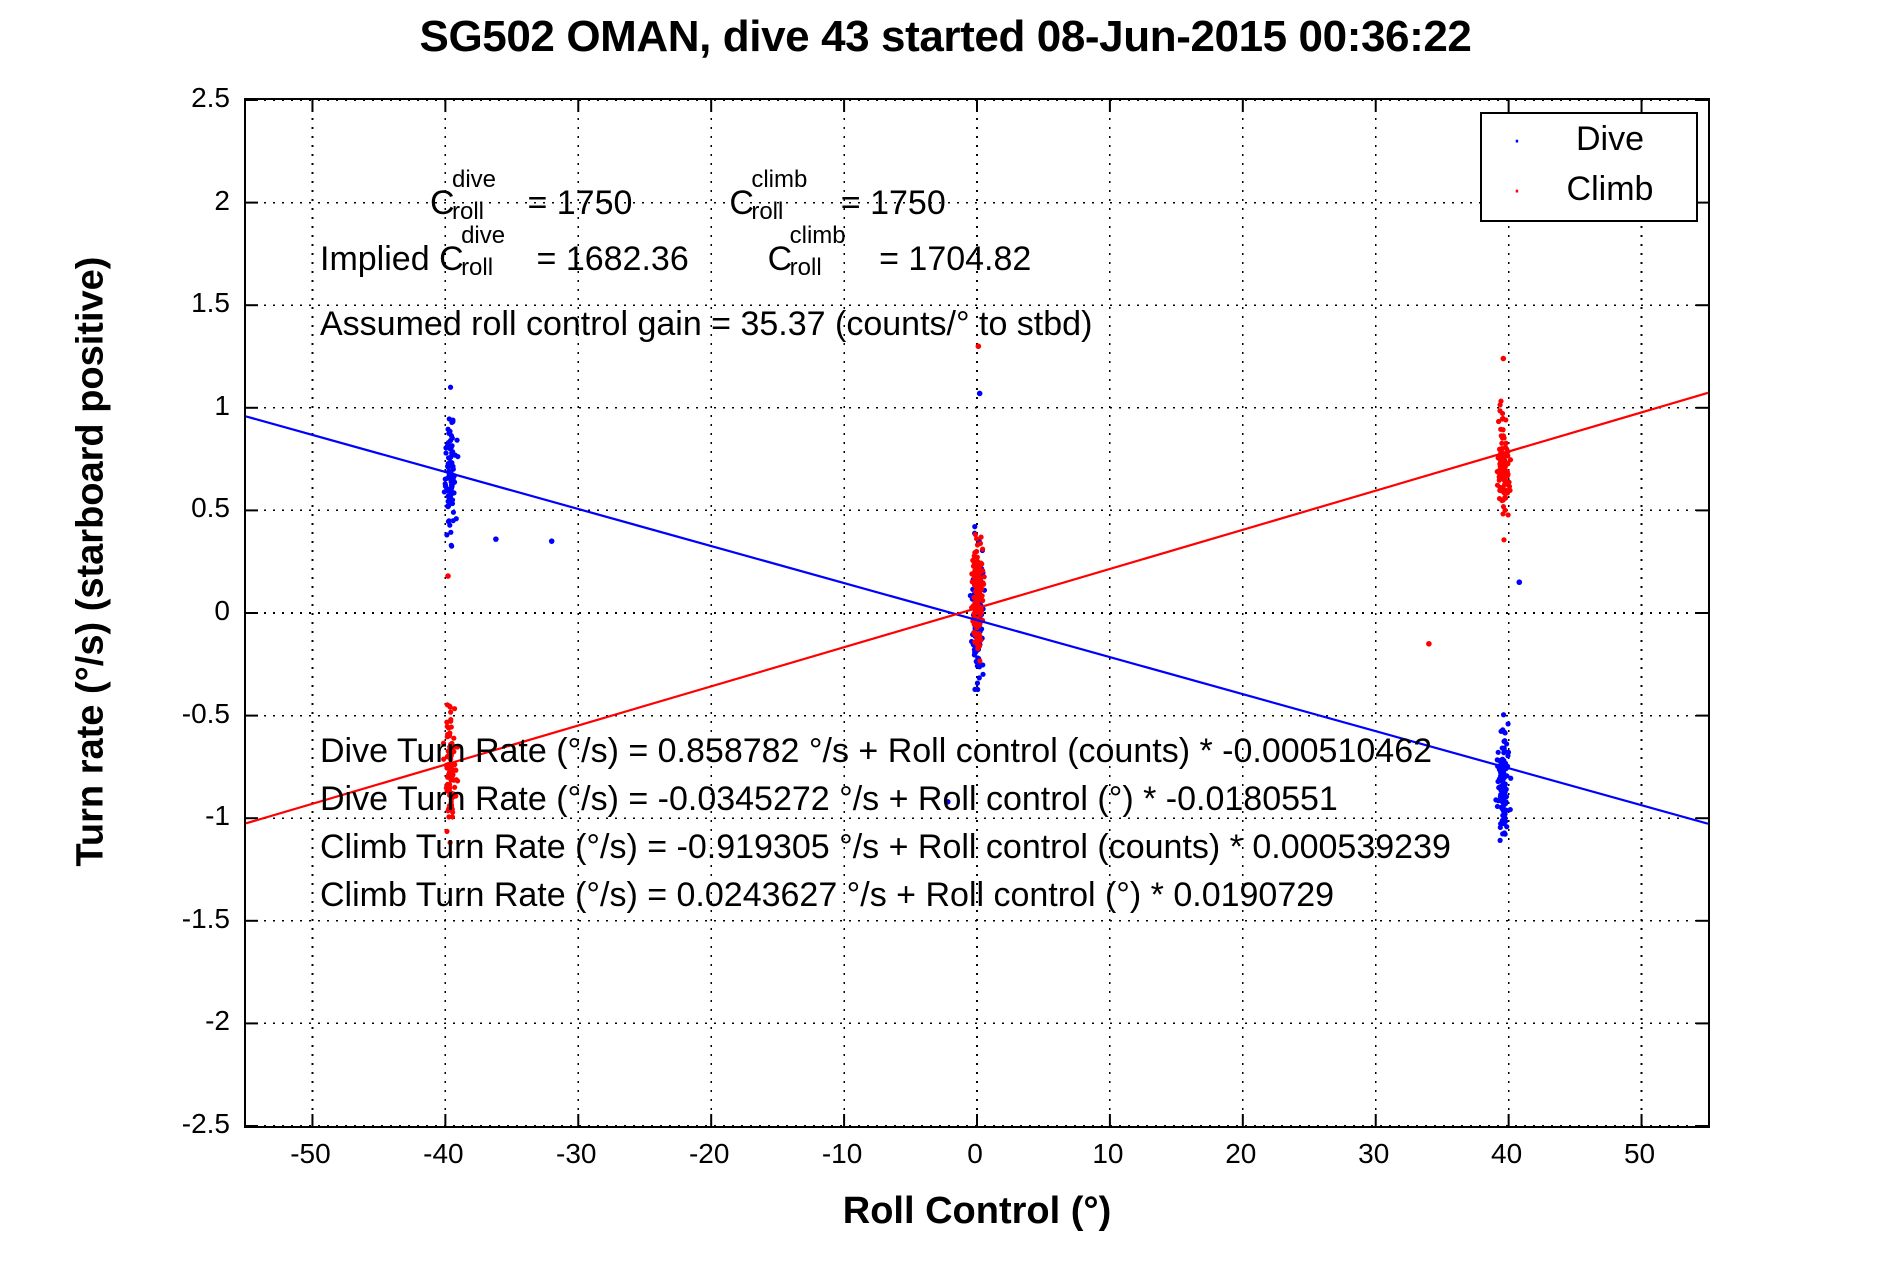 This screenshot has height=1262, width=1891. What do you see at coordinates (210, 303) in the screenshot?
I see `y-tick-label: 1.5` at bounding box center [210, 303].